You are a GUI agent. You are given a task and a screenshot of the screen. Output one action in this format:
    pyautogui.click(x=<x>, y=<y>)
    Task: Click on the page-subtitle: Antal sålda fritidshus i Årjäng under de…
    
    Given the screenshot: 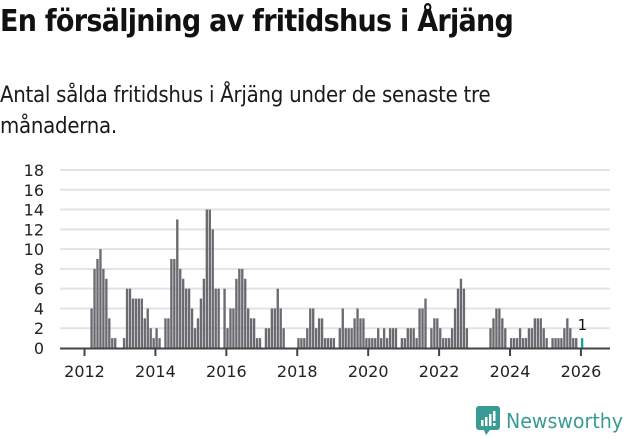 What is the action you would take?
    pyautogui.click(x=245, y=111)
    